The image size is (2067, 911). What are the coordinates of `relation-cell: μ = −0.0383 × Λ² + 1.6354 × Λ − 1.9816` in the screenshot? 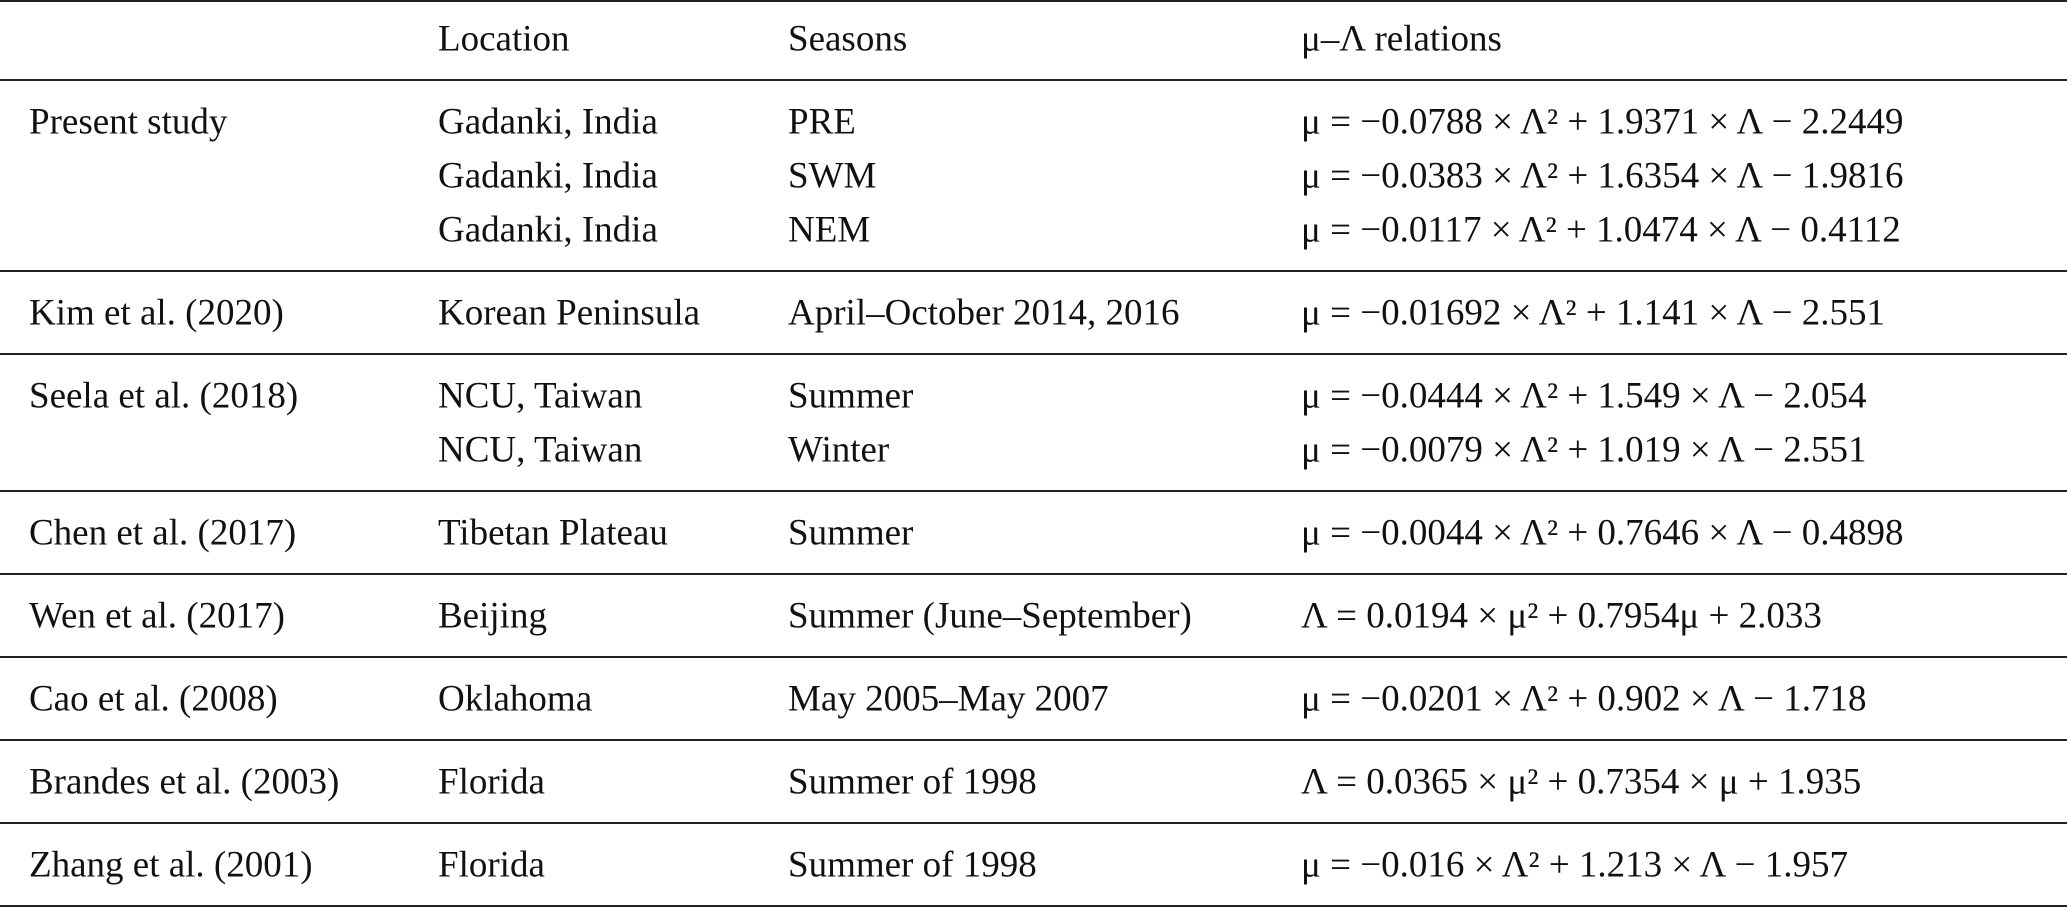 It's located at (1602, 175).